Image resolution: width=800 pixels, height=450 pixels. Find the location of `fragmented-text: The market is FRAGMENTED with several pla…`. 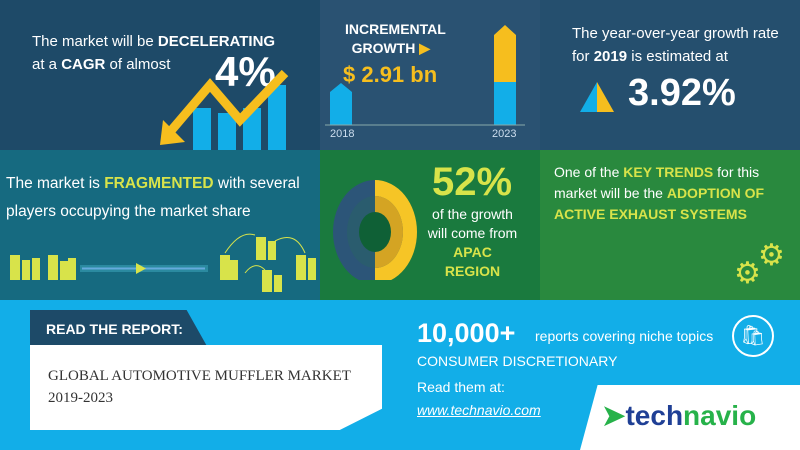

fragmented-text: The market is FRAGMENTED with several pla… is located at coordinates (153, 197).